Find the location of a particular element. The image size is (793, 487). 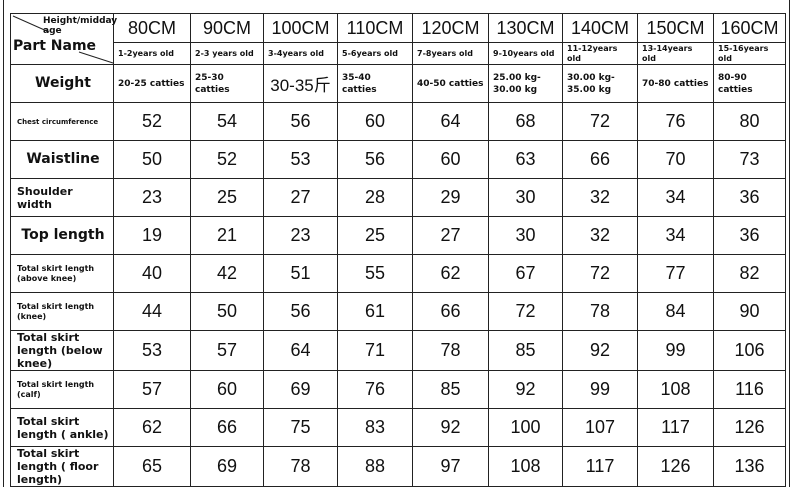

corner-header-cell: Height/midday age Part Name is located at coordinates (64, 39).